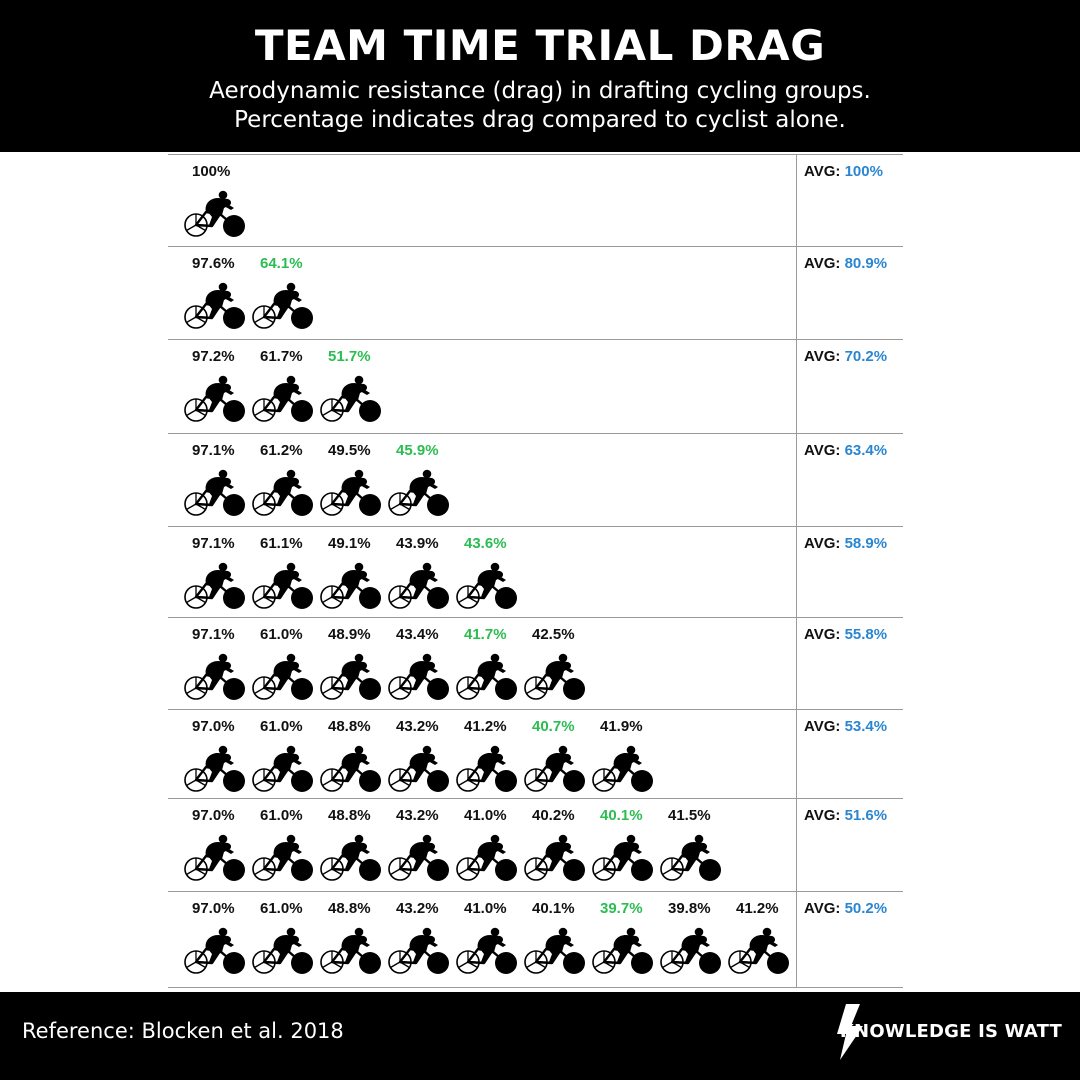  Describe the element at coordinates (349, 634) in the screenshot. I see `drag-value: 48.9%` at that location.